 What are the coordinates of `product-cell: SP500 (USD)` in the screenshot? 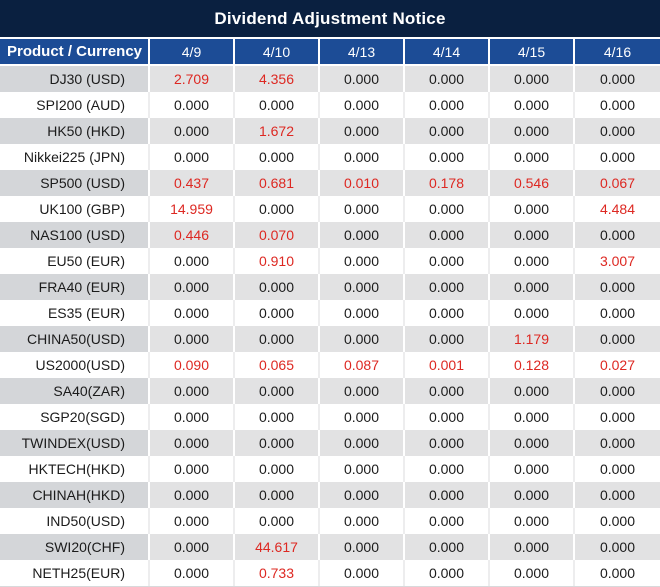 It's located at (75, 183).